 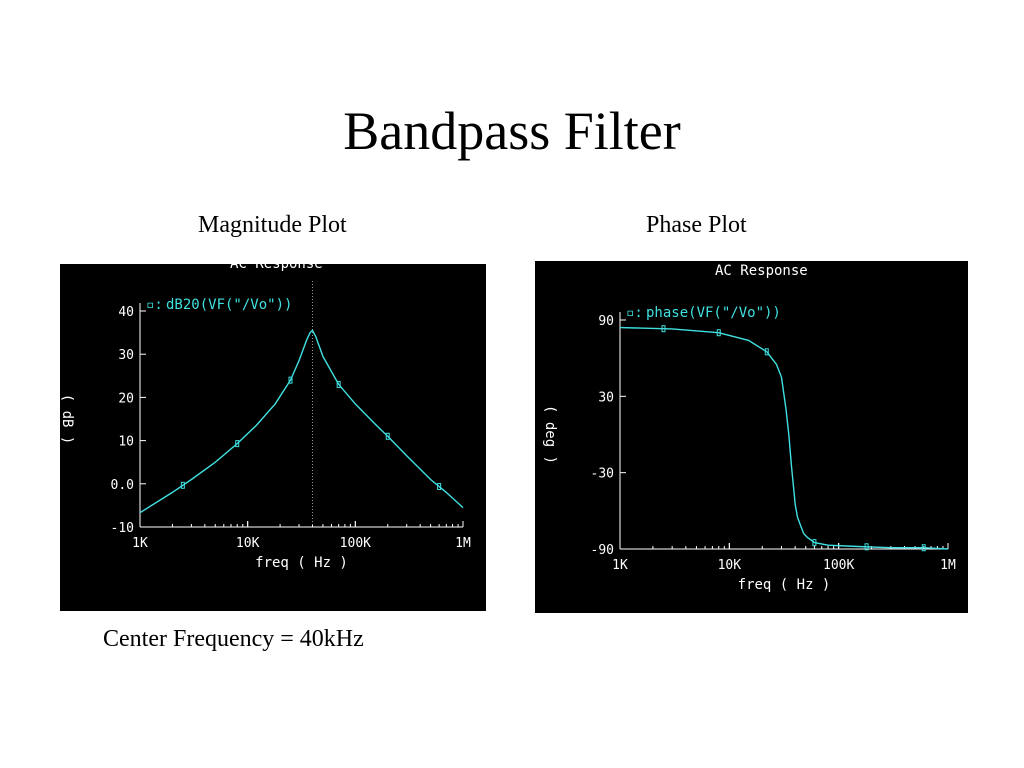 What do you see at coordinates (948, 565) in the screenshot?
I see `phase-x-tick-label: 1M` at bounding box center [948, 565].